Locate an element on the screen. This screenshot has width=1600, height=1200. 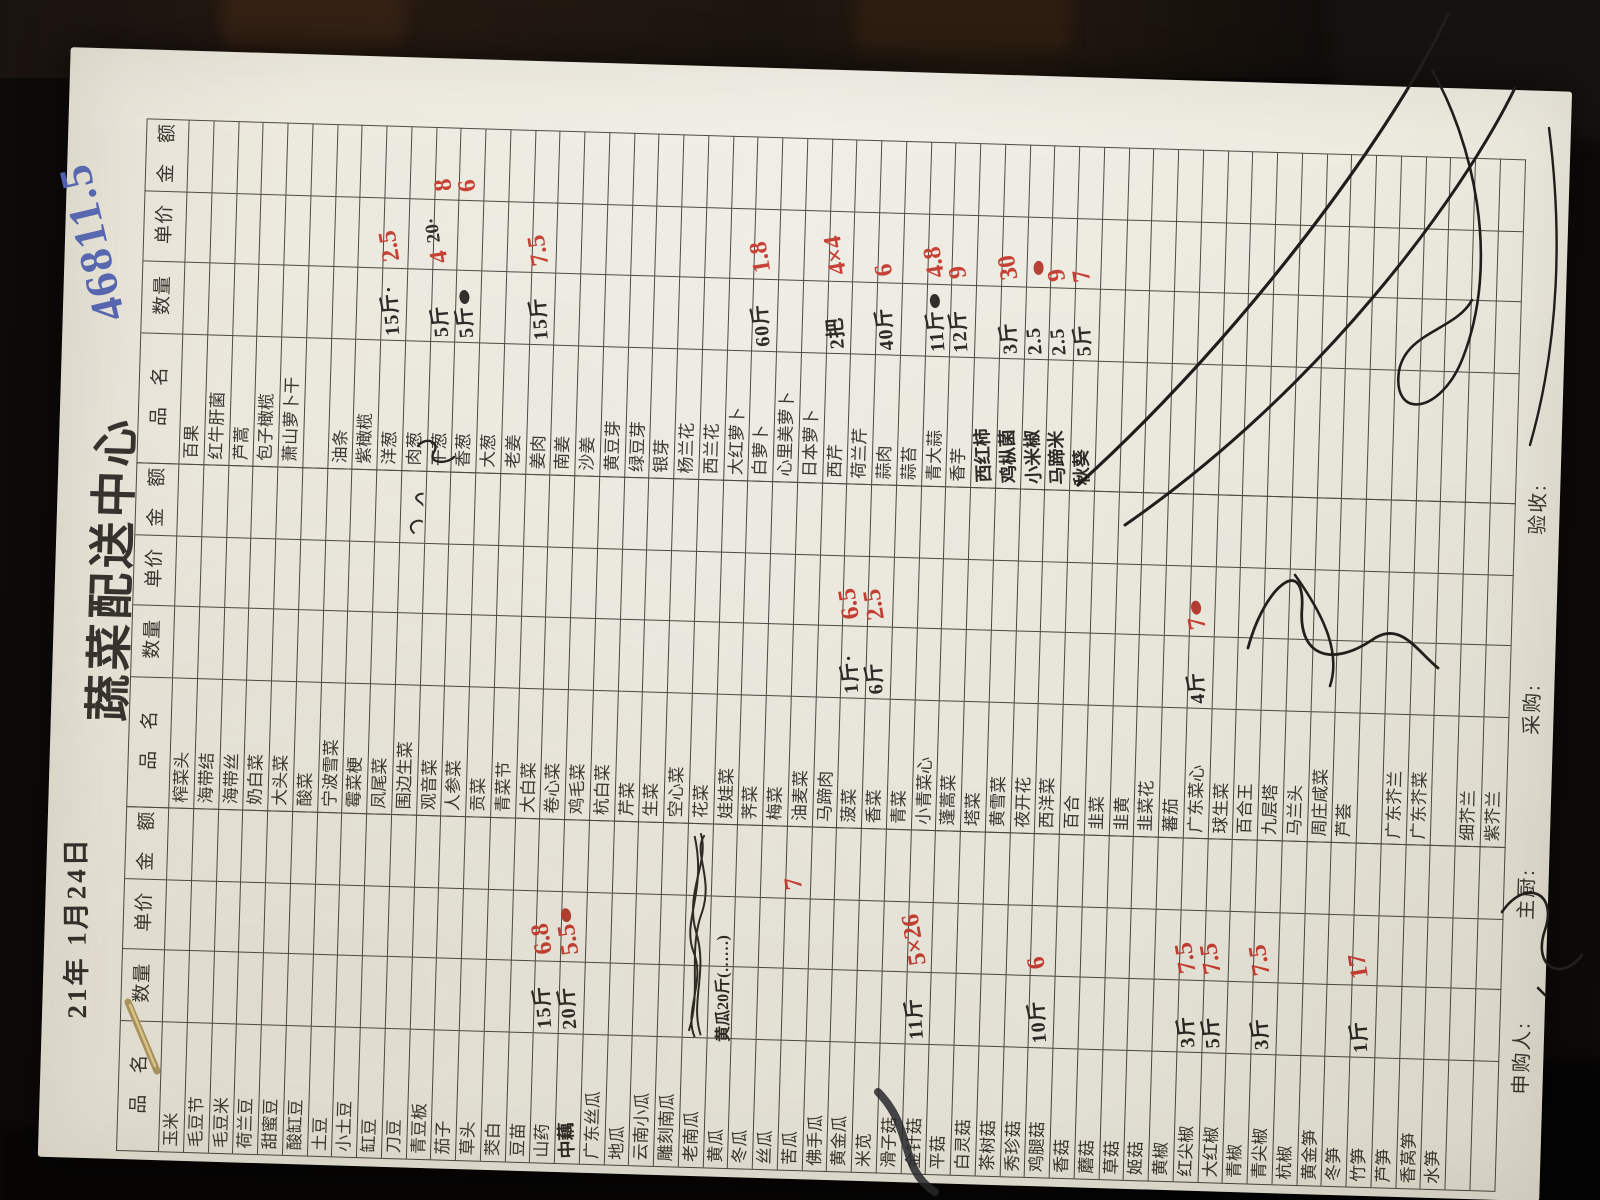
printed-item-name: 青尖椒 is located at coordinates (1260, 1153).